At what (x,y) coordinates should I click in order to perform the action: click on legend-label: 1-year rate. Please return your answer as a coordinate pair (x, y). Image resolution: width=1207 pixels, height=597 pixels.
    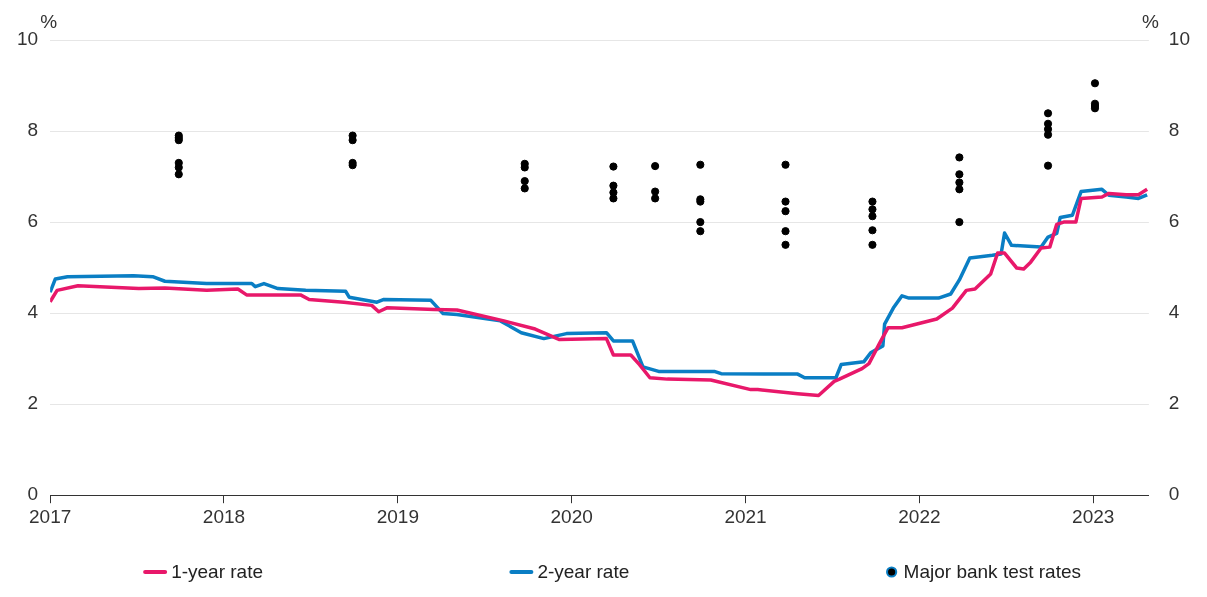
    Looking at the image, I should click on (217, 572).